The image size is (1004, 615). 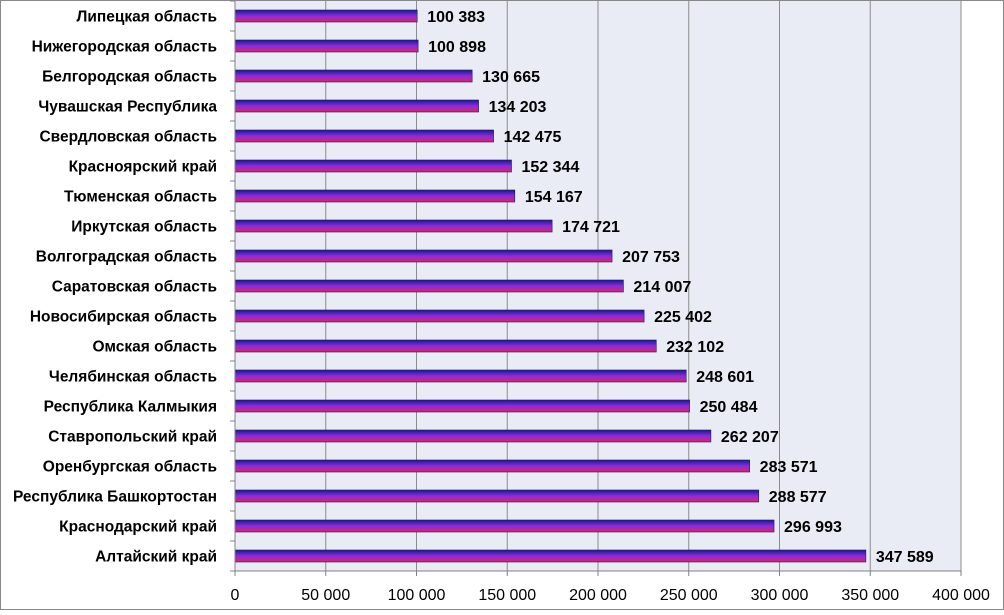 I want to click on category-label: Челябинская область, so click(x=133, y=377).